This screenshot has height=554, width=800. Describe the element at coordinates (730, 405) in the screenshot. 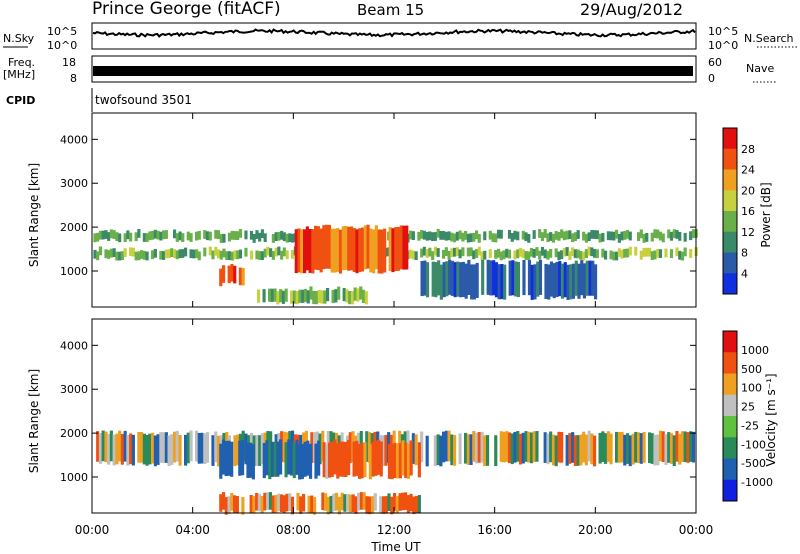

I see `velocity-colorbar-band` at that location.